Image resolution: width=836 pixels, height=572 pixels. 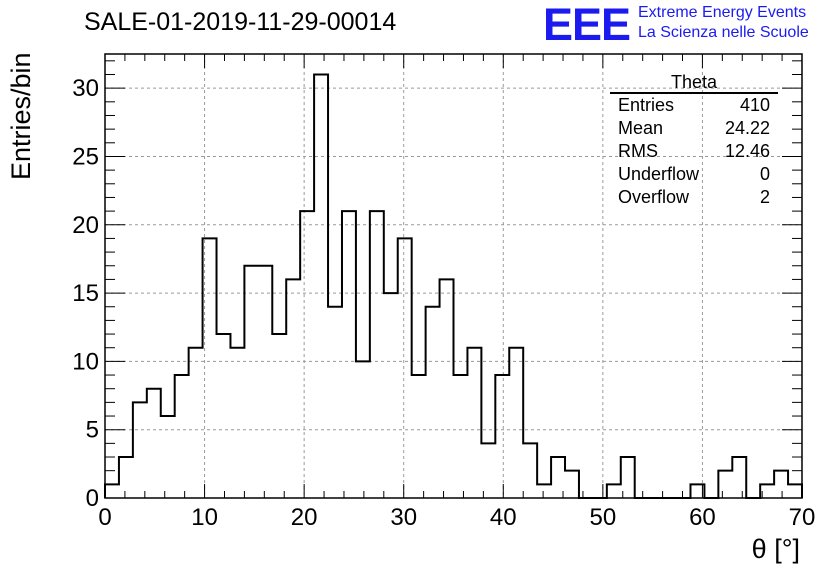 What do you see at coordinates (85, 293) in the screenshot?
I see `y-tick-label: 15` at bounding box center [85, 293].